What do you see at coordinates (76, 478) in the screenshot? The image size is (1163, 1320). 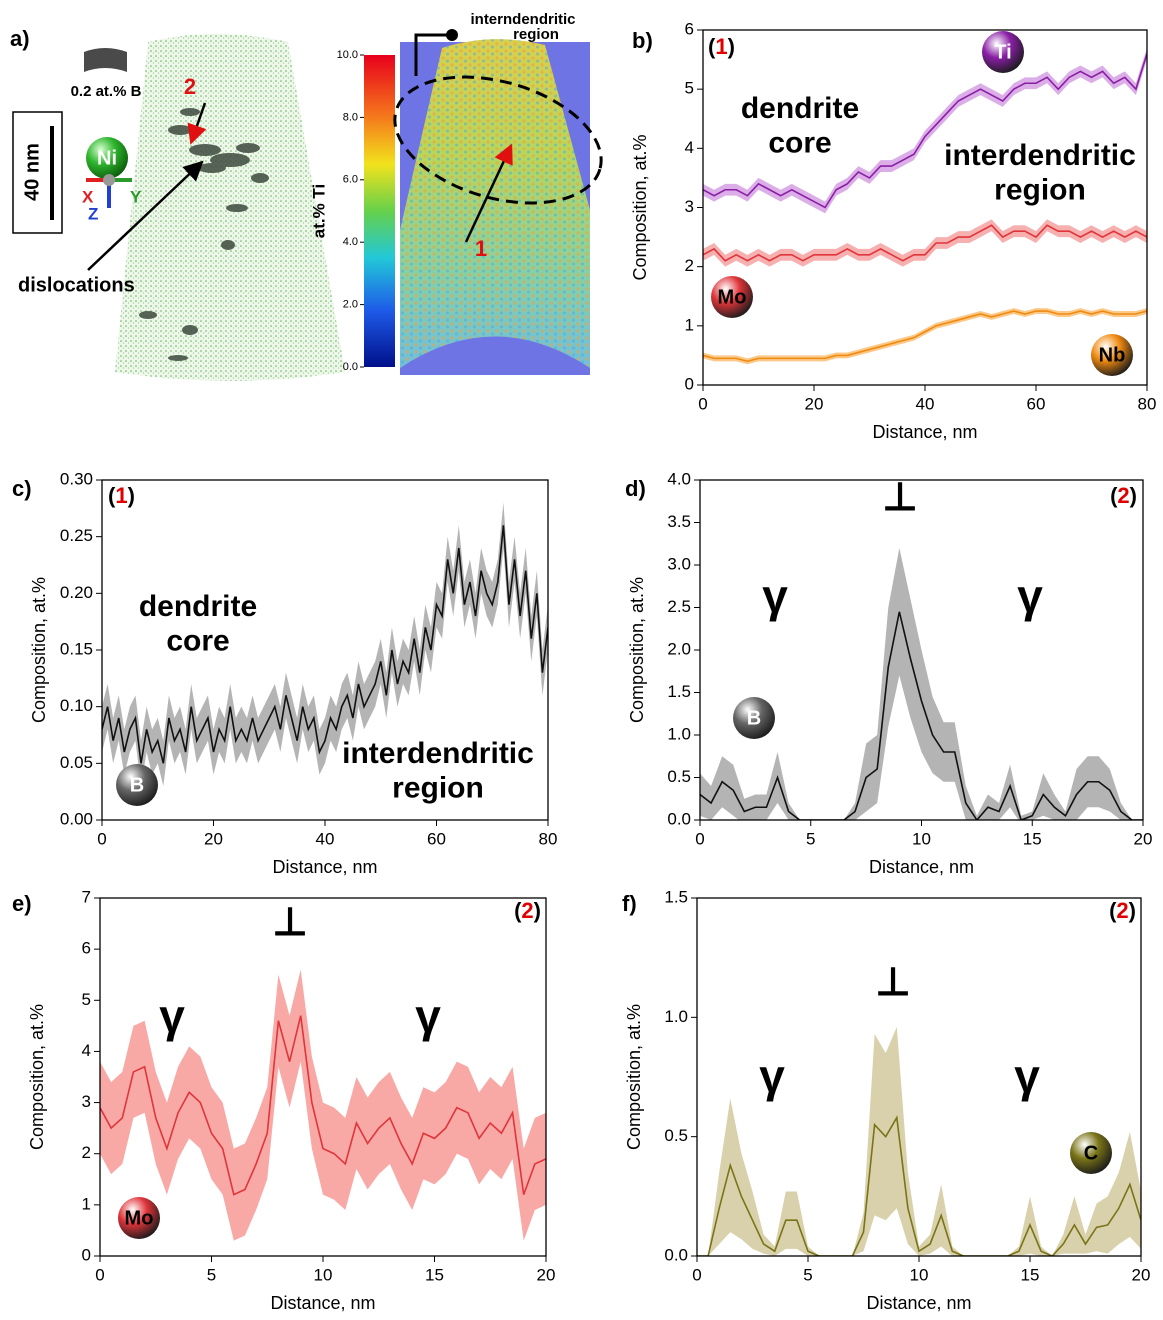 I see `y-tick-label: 0.30` at bounding box center [76, 478].